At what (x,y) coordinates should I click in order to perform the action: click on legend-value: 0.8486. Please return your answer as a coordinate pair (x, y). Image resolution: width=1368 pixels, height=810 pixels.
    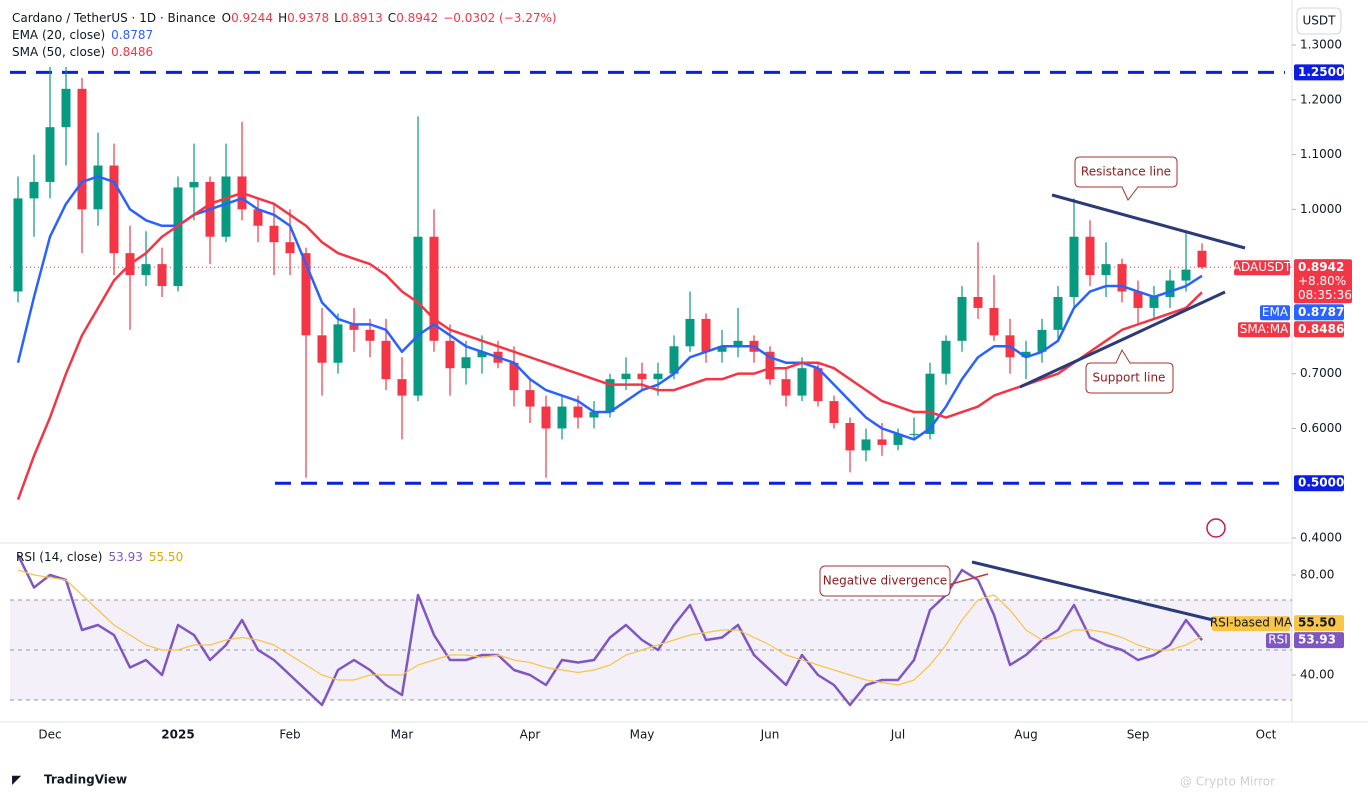
    Looking at the image, I should click on (132, 52).